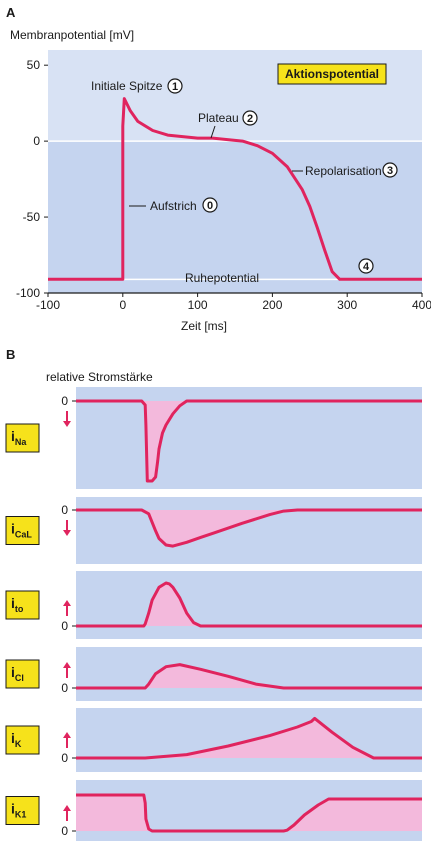  What do you see at coordinates (122, 305) in the screenshot?
I see `x-tick-label: 0` at bounding box center [122, 305].